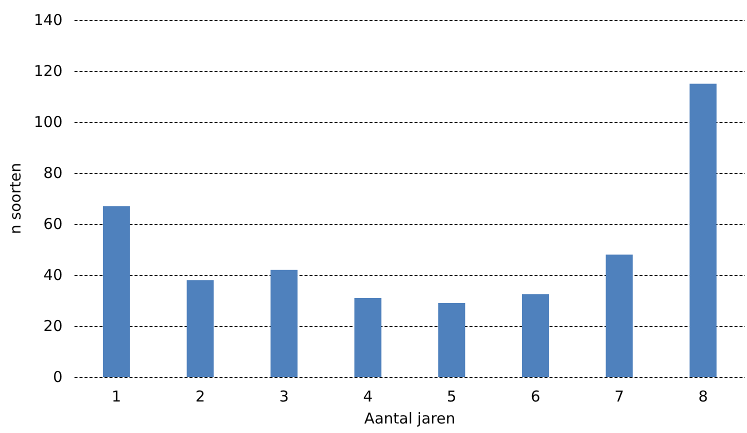 This screenshot has height=433, width=747. Describe the element at coordinates (48, 122) in the screenshot. I see `y-tick-label: 100` at that location.